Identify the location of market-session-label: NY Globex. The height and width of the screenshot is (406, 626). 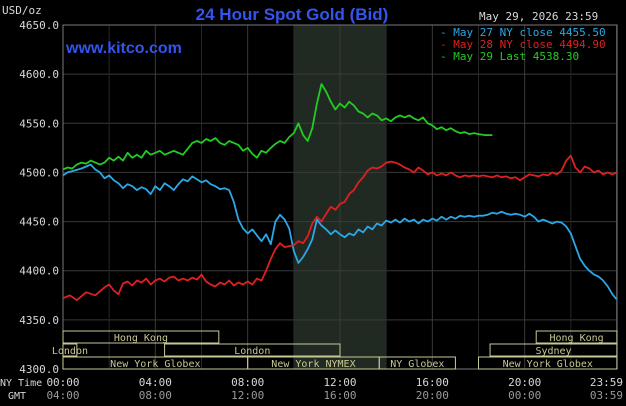
(417, 364).